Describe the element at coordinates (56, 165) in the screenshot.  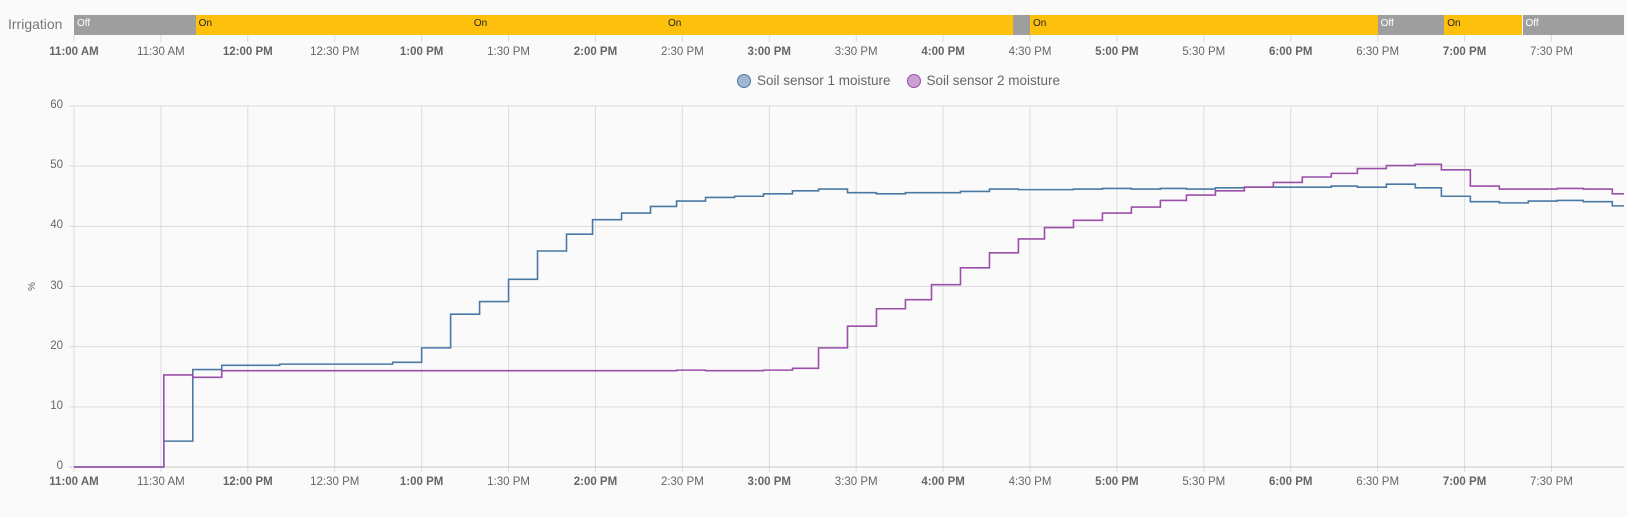
I see `y-tick-label: 50` at that location.